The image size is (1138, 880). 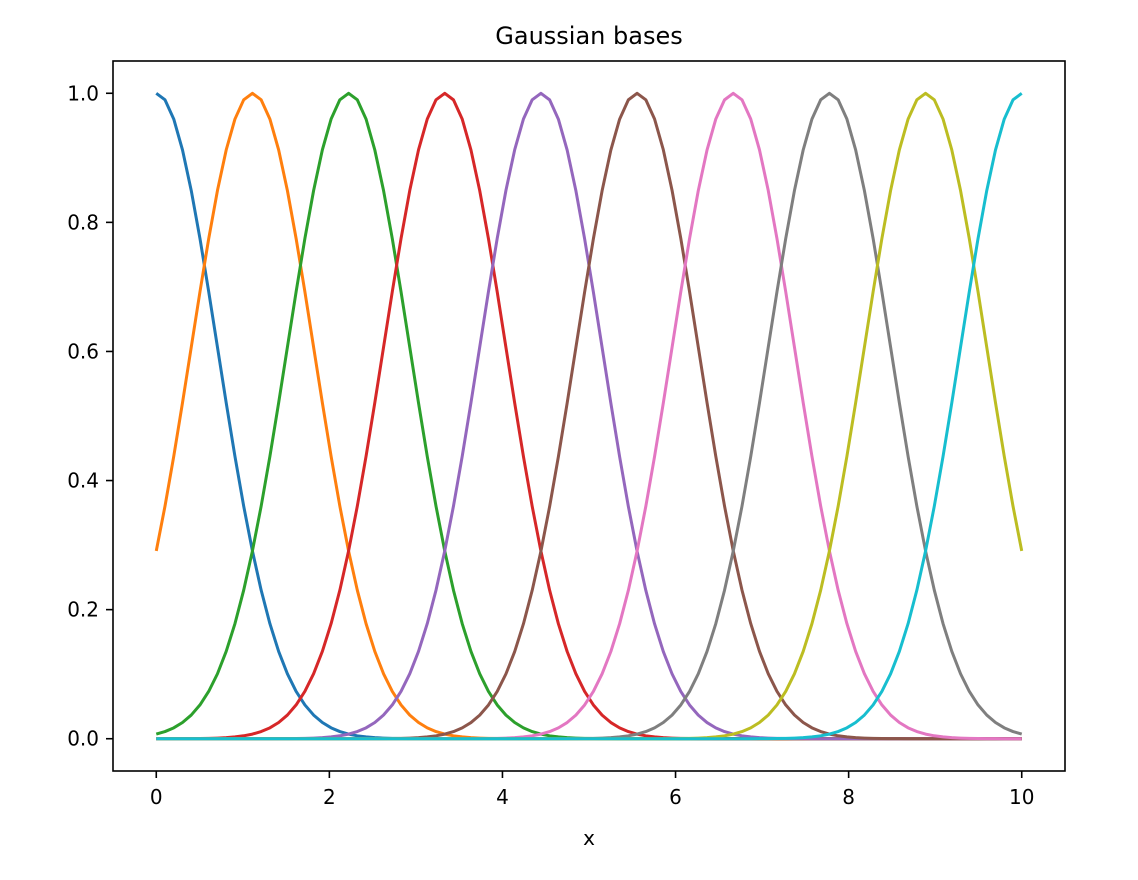 I want to click on y-tick-label: 0.8, so click(x=83, y=222).